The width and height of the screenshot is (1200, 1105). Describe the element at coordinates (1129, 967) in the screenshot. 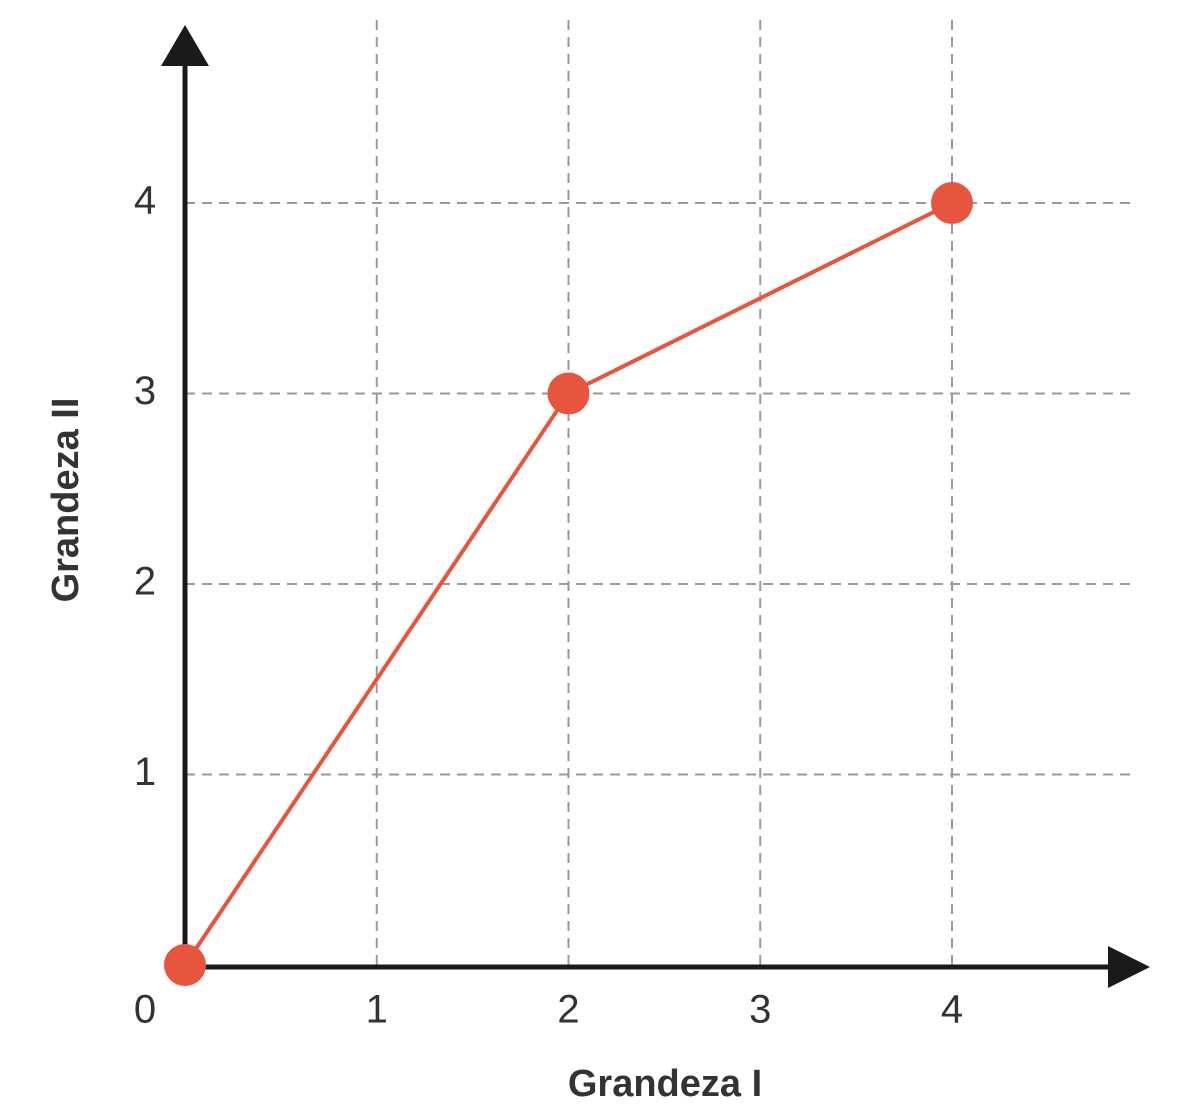

I see `x-axis-arrow` at that location.